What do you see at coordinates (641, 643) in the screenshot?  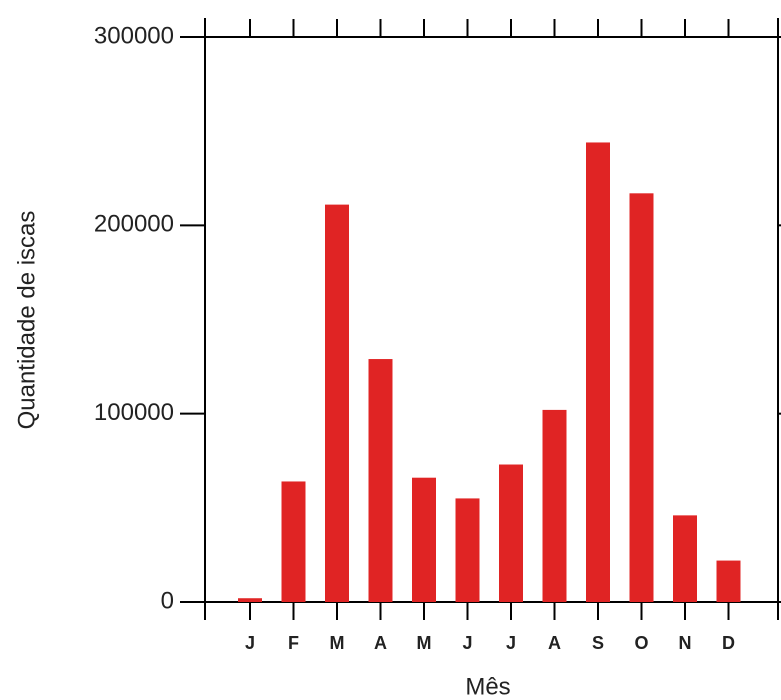 I see `x-tick-label: O` at bounding box center [641, 643].